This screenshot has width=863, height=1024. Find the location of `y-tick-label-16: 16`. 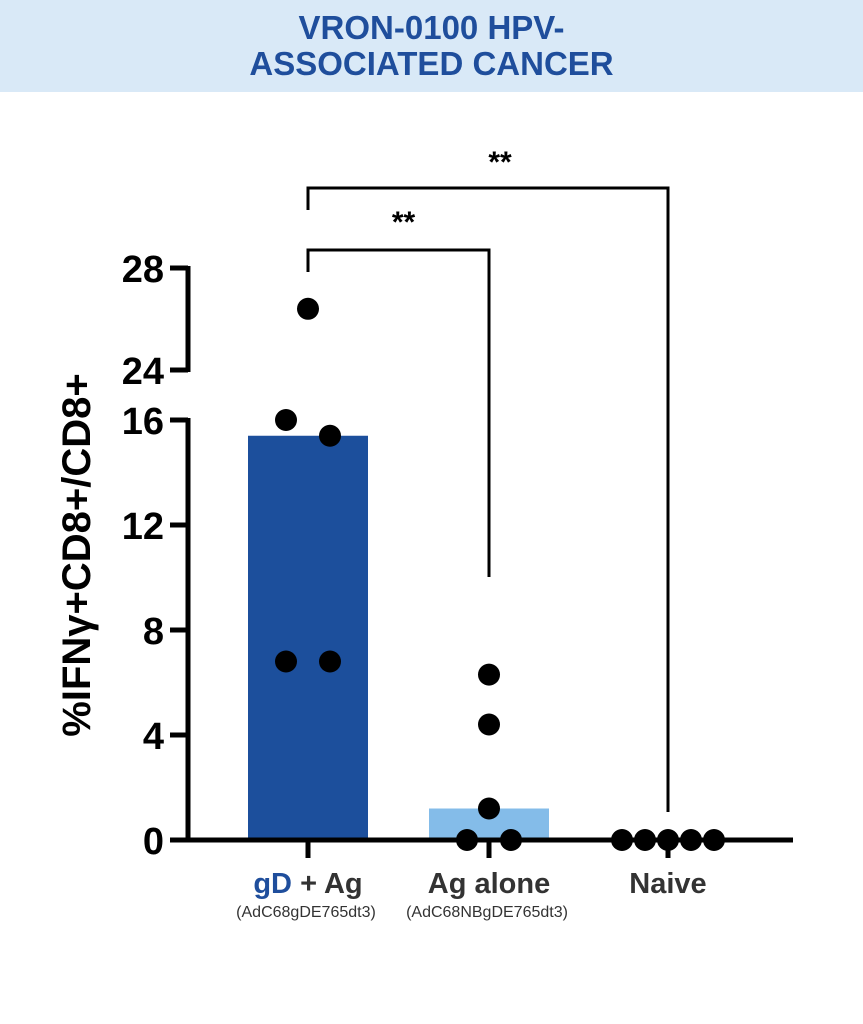

y-tick-label-16: 16 is located at coordinates (143, 422).